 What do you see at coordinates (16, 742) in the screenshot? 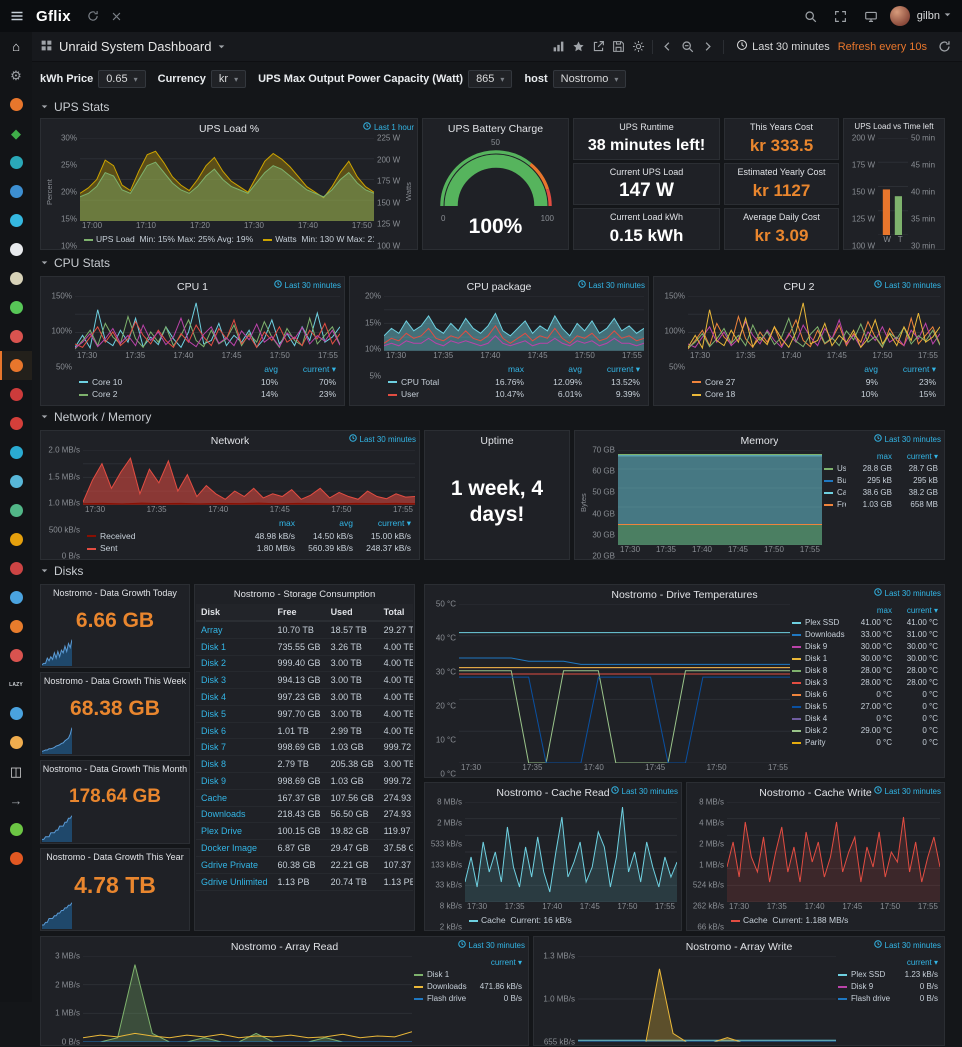
I see `app-sab-icon` at bounding box center [16, 742].